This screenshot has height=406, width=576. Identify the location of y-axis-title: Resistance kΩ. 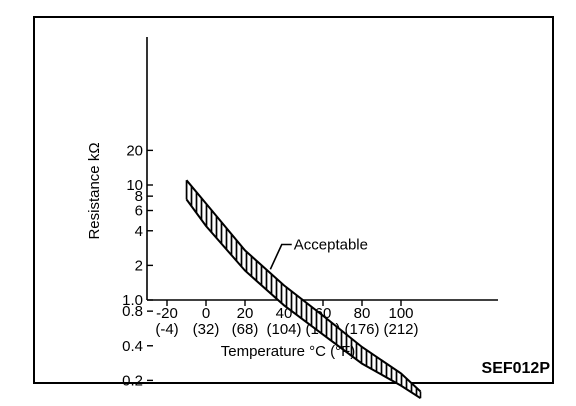
(94, 190).